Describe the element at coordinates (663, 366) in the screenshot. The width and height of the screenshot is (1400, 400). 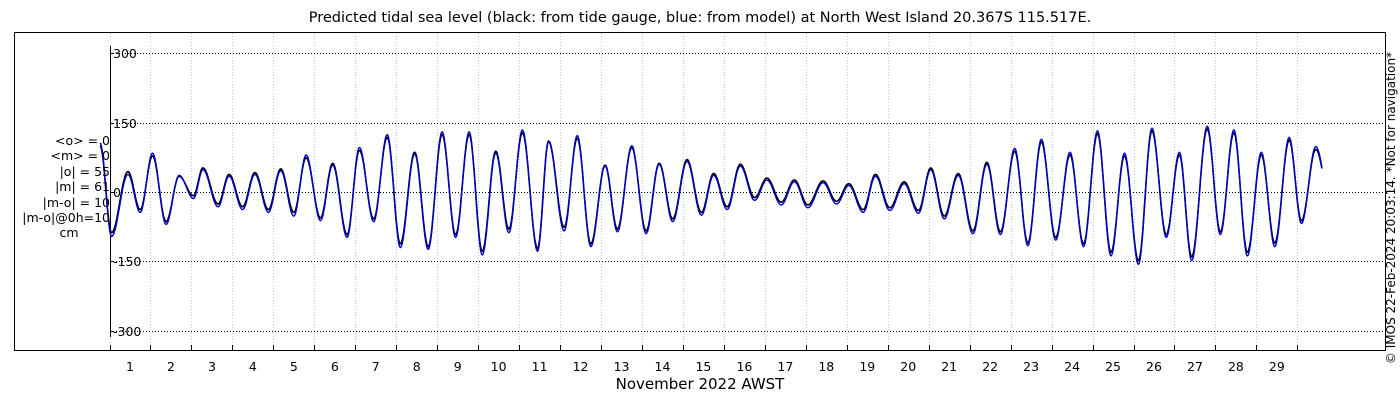
I see `x-tick-label: 14` at that location.